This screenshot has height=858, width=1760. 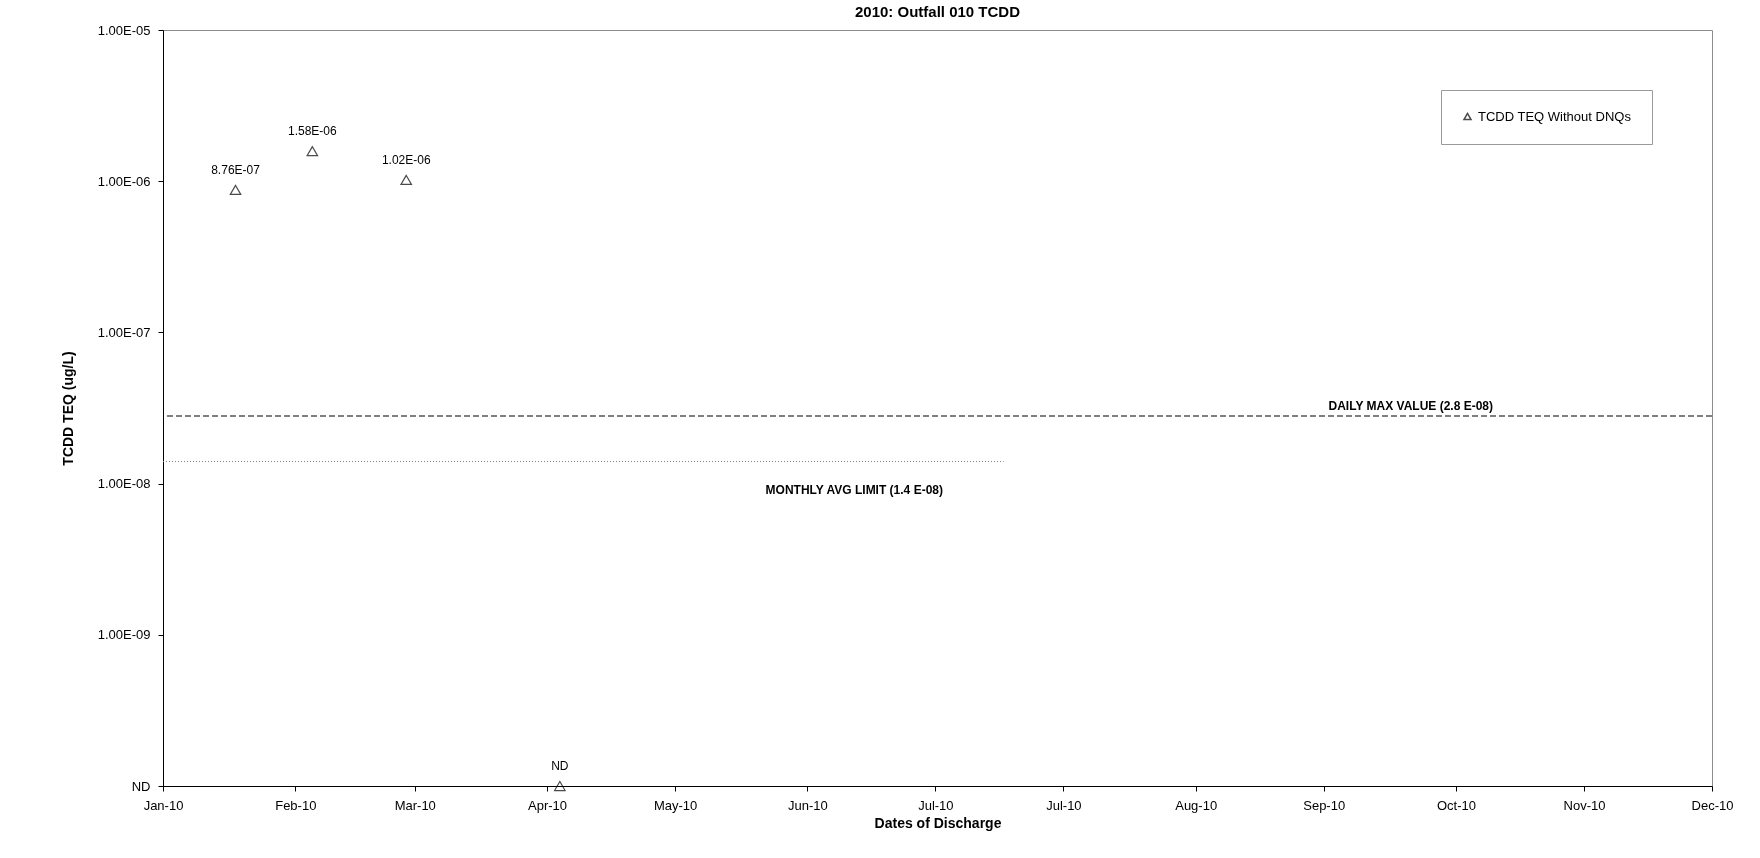 What do you see at coordinates (1410, 405) in the screenshot?
I see `ref-line-label: DAILY MAX VALUE (2.8 E-08)` at bounding box center [1410, 405].